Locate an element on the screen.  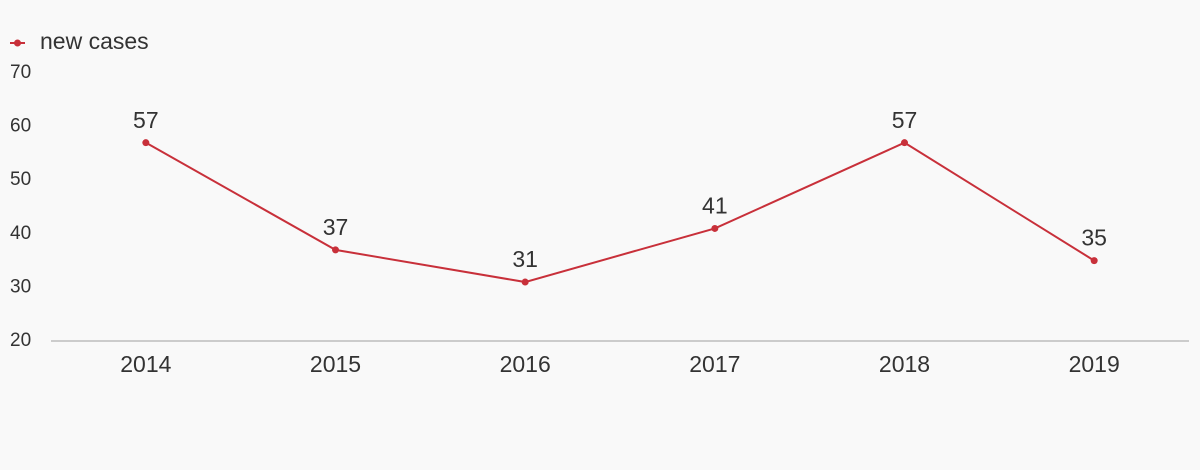
x-tick-label: 2016 is located at coordinates (525, 364).